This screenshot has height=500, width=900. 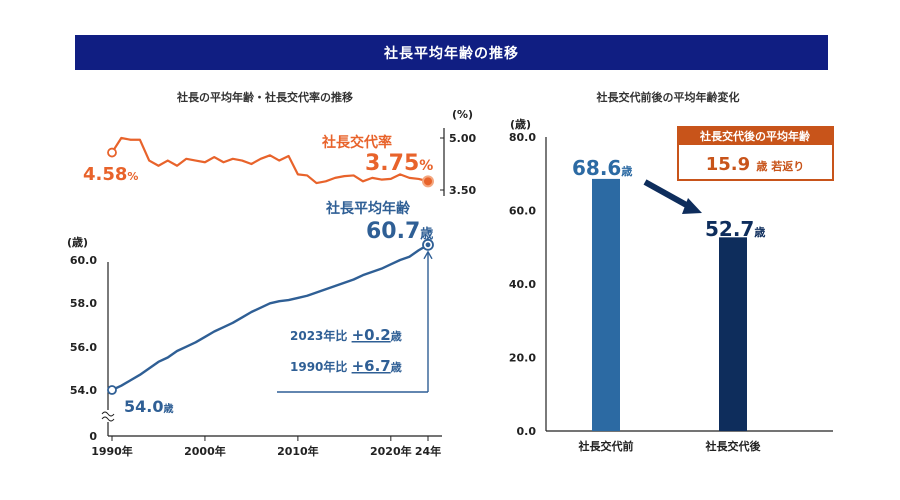 I want to click on right-axis-unit: (%), so click(x=462, y=114).